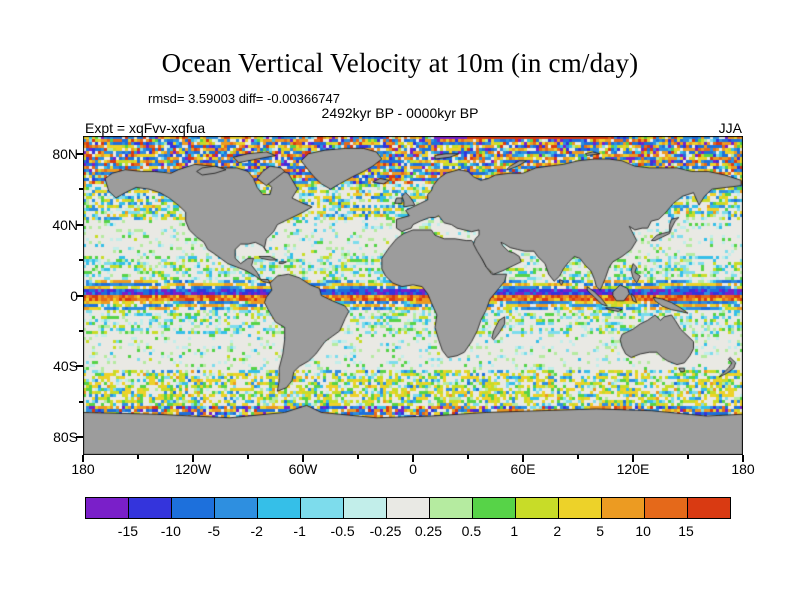 The image size is (800, 600). Describe the element at coordinates (686, 531) in the screenshot. I see `colorbar-tick-label: 15` at that location.